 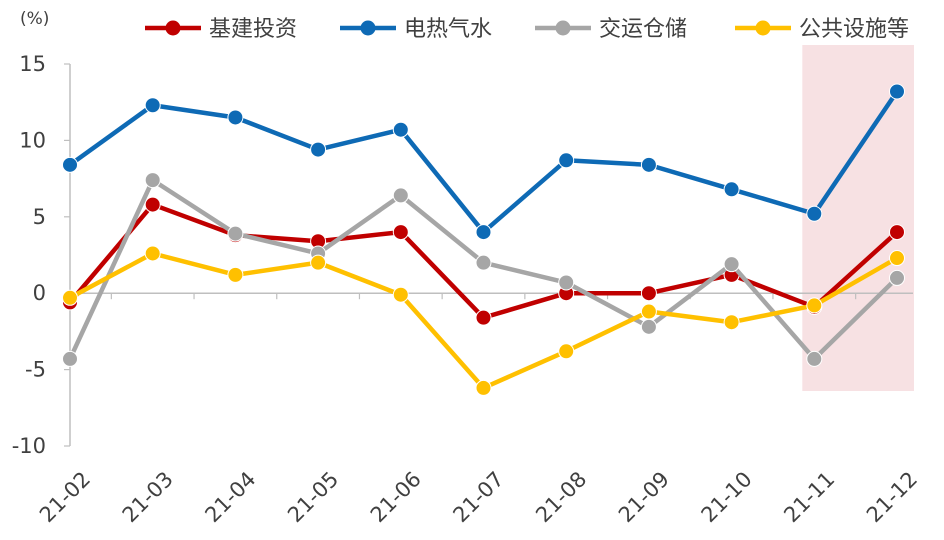 What do you see at coordinates (32, 64) in the screenshot?
I see `y-tick-label: 15` at bounding box center [32, 64].